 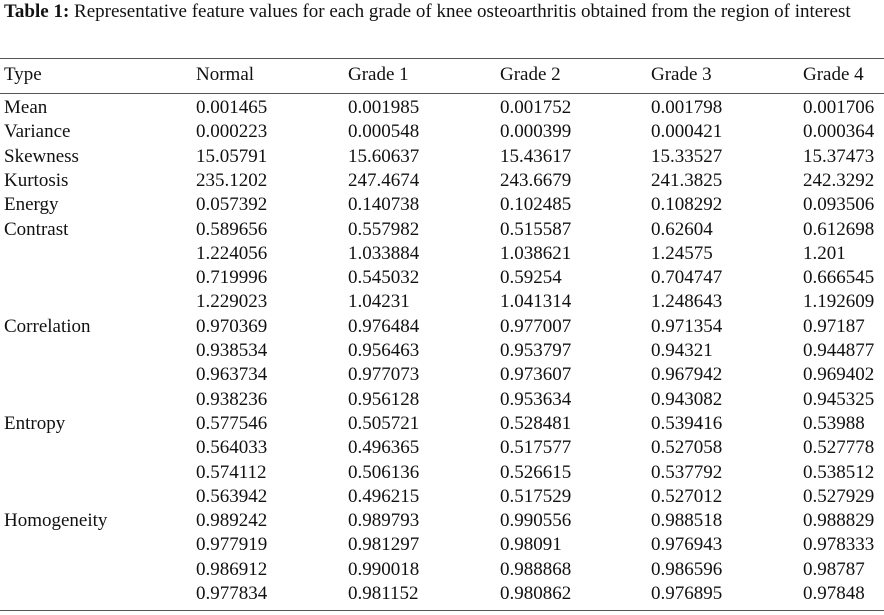 I want to click on table-cell: 0.506136, so click(x=384, y=472).